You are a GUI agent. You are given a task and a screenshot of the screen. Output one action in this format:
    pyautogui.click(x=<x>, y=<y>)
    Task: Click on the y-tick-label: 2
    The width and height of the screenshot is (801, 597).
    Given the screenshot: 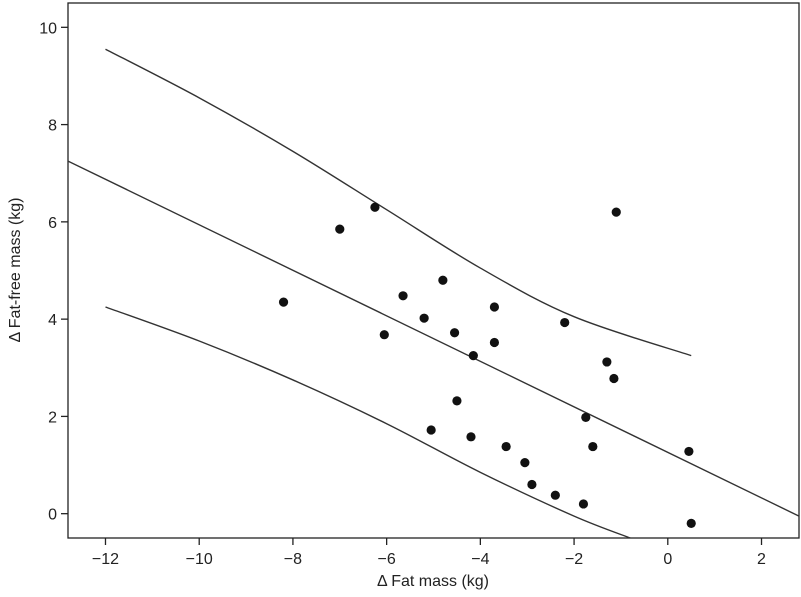 What is the action you would take?
    pyautogui.click(x=52, y=417)
    